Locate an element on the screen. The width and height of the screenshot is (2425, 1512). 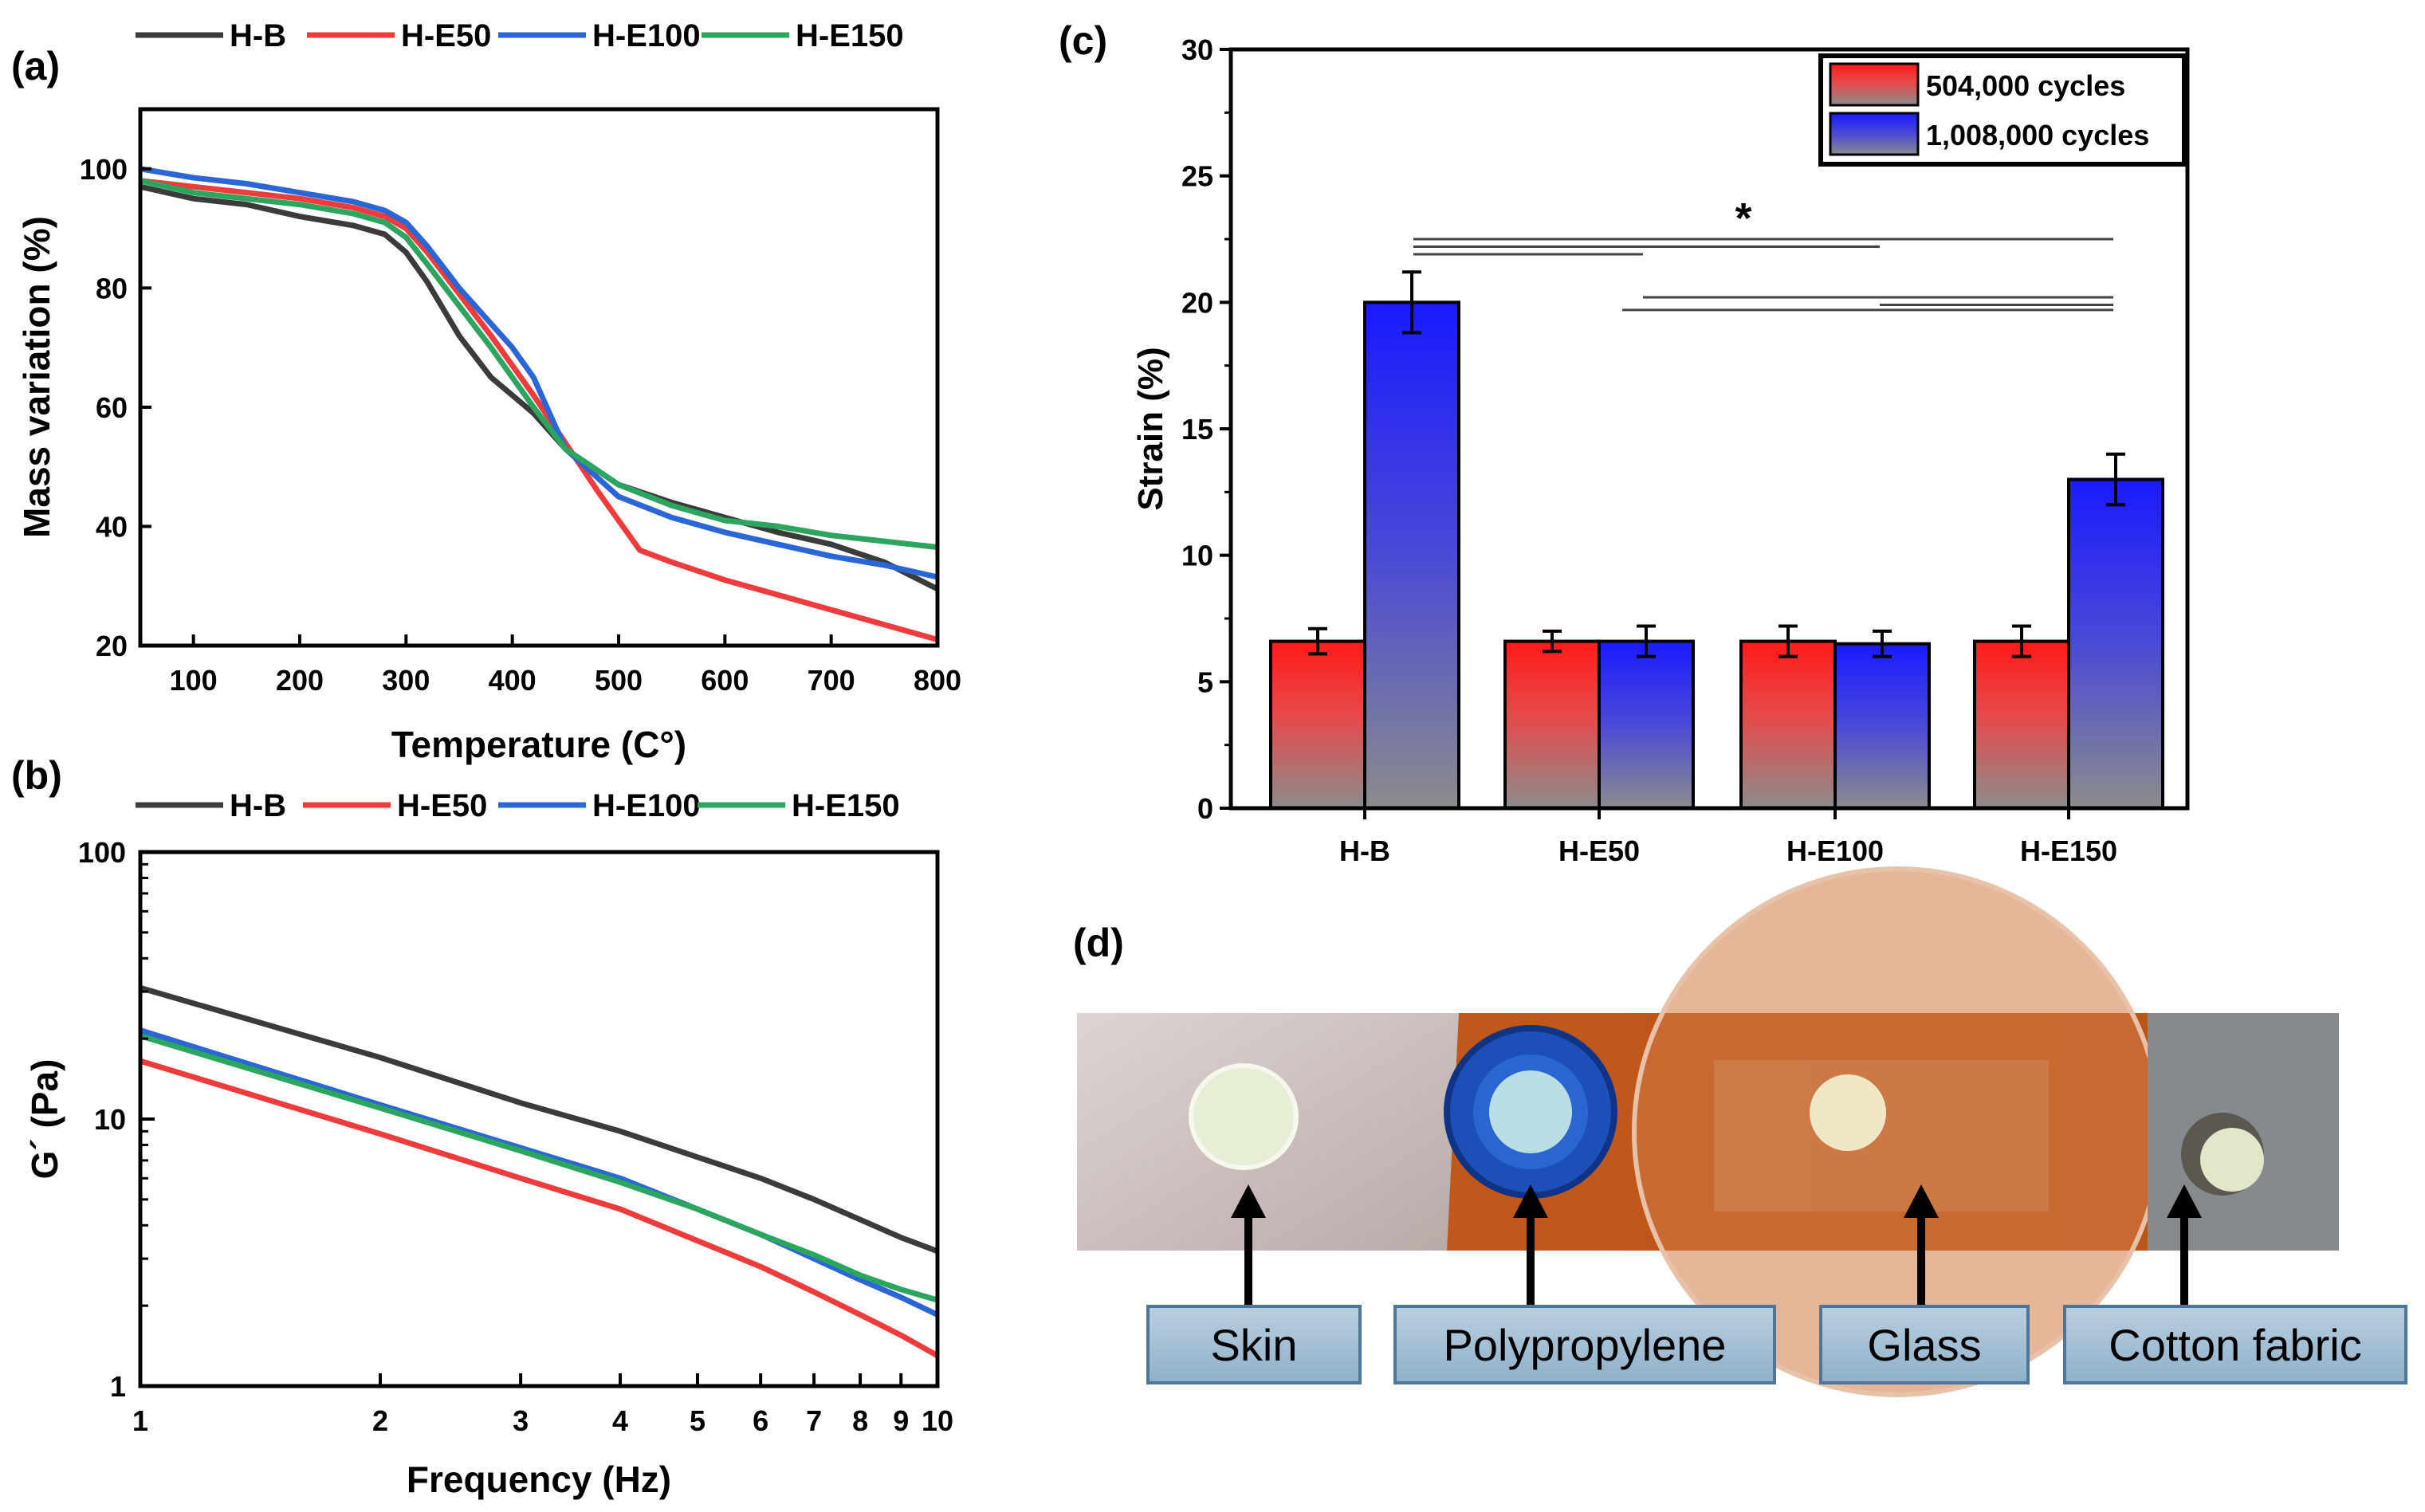
chart-c-x-tick-label: H-E50 is located at coordinates (1599, 851).